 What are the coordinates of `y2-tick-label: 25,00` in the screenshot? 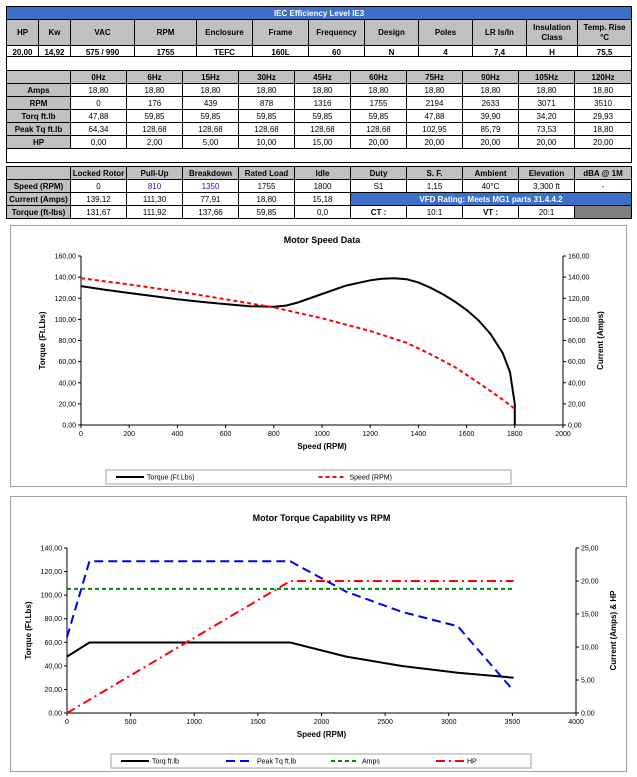 It's located at (590, 549).